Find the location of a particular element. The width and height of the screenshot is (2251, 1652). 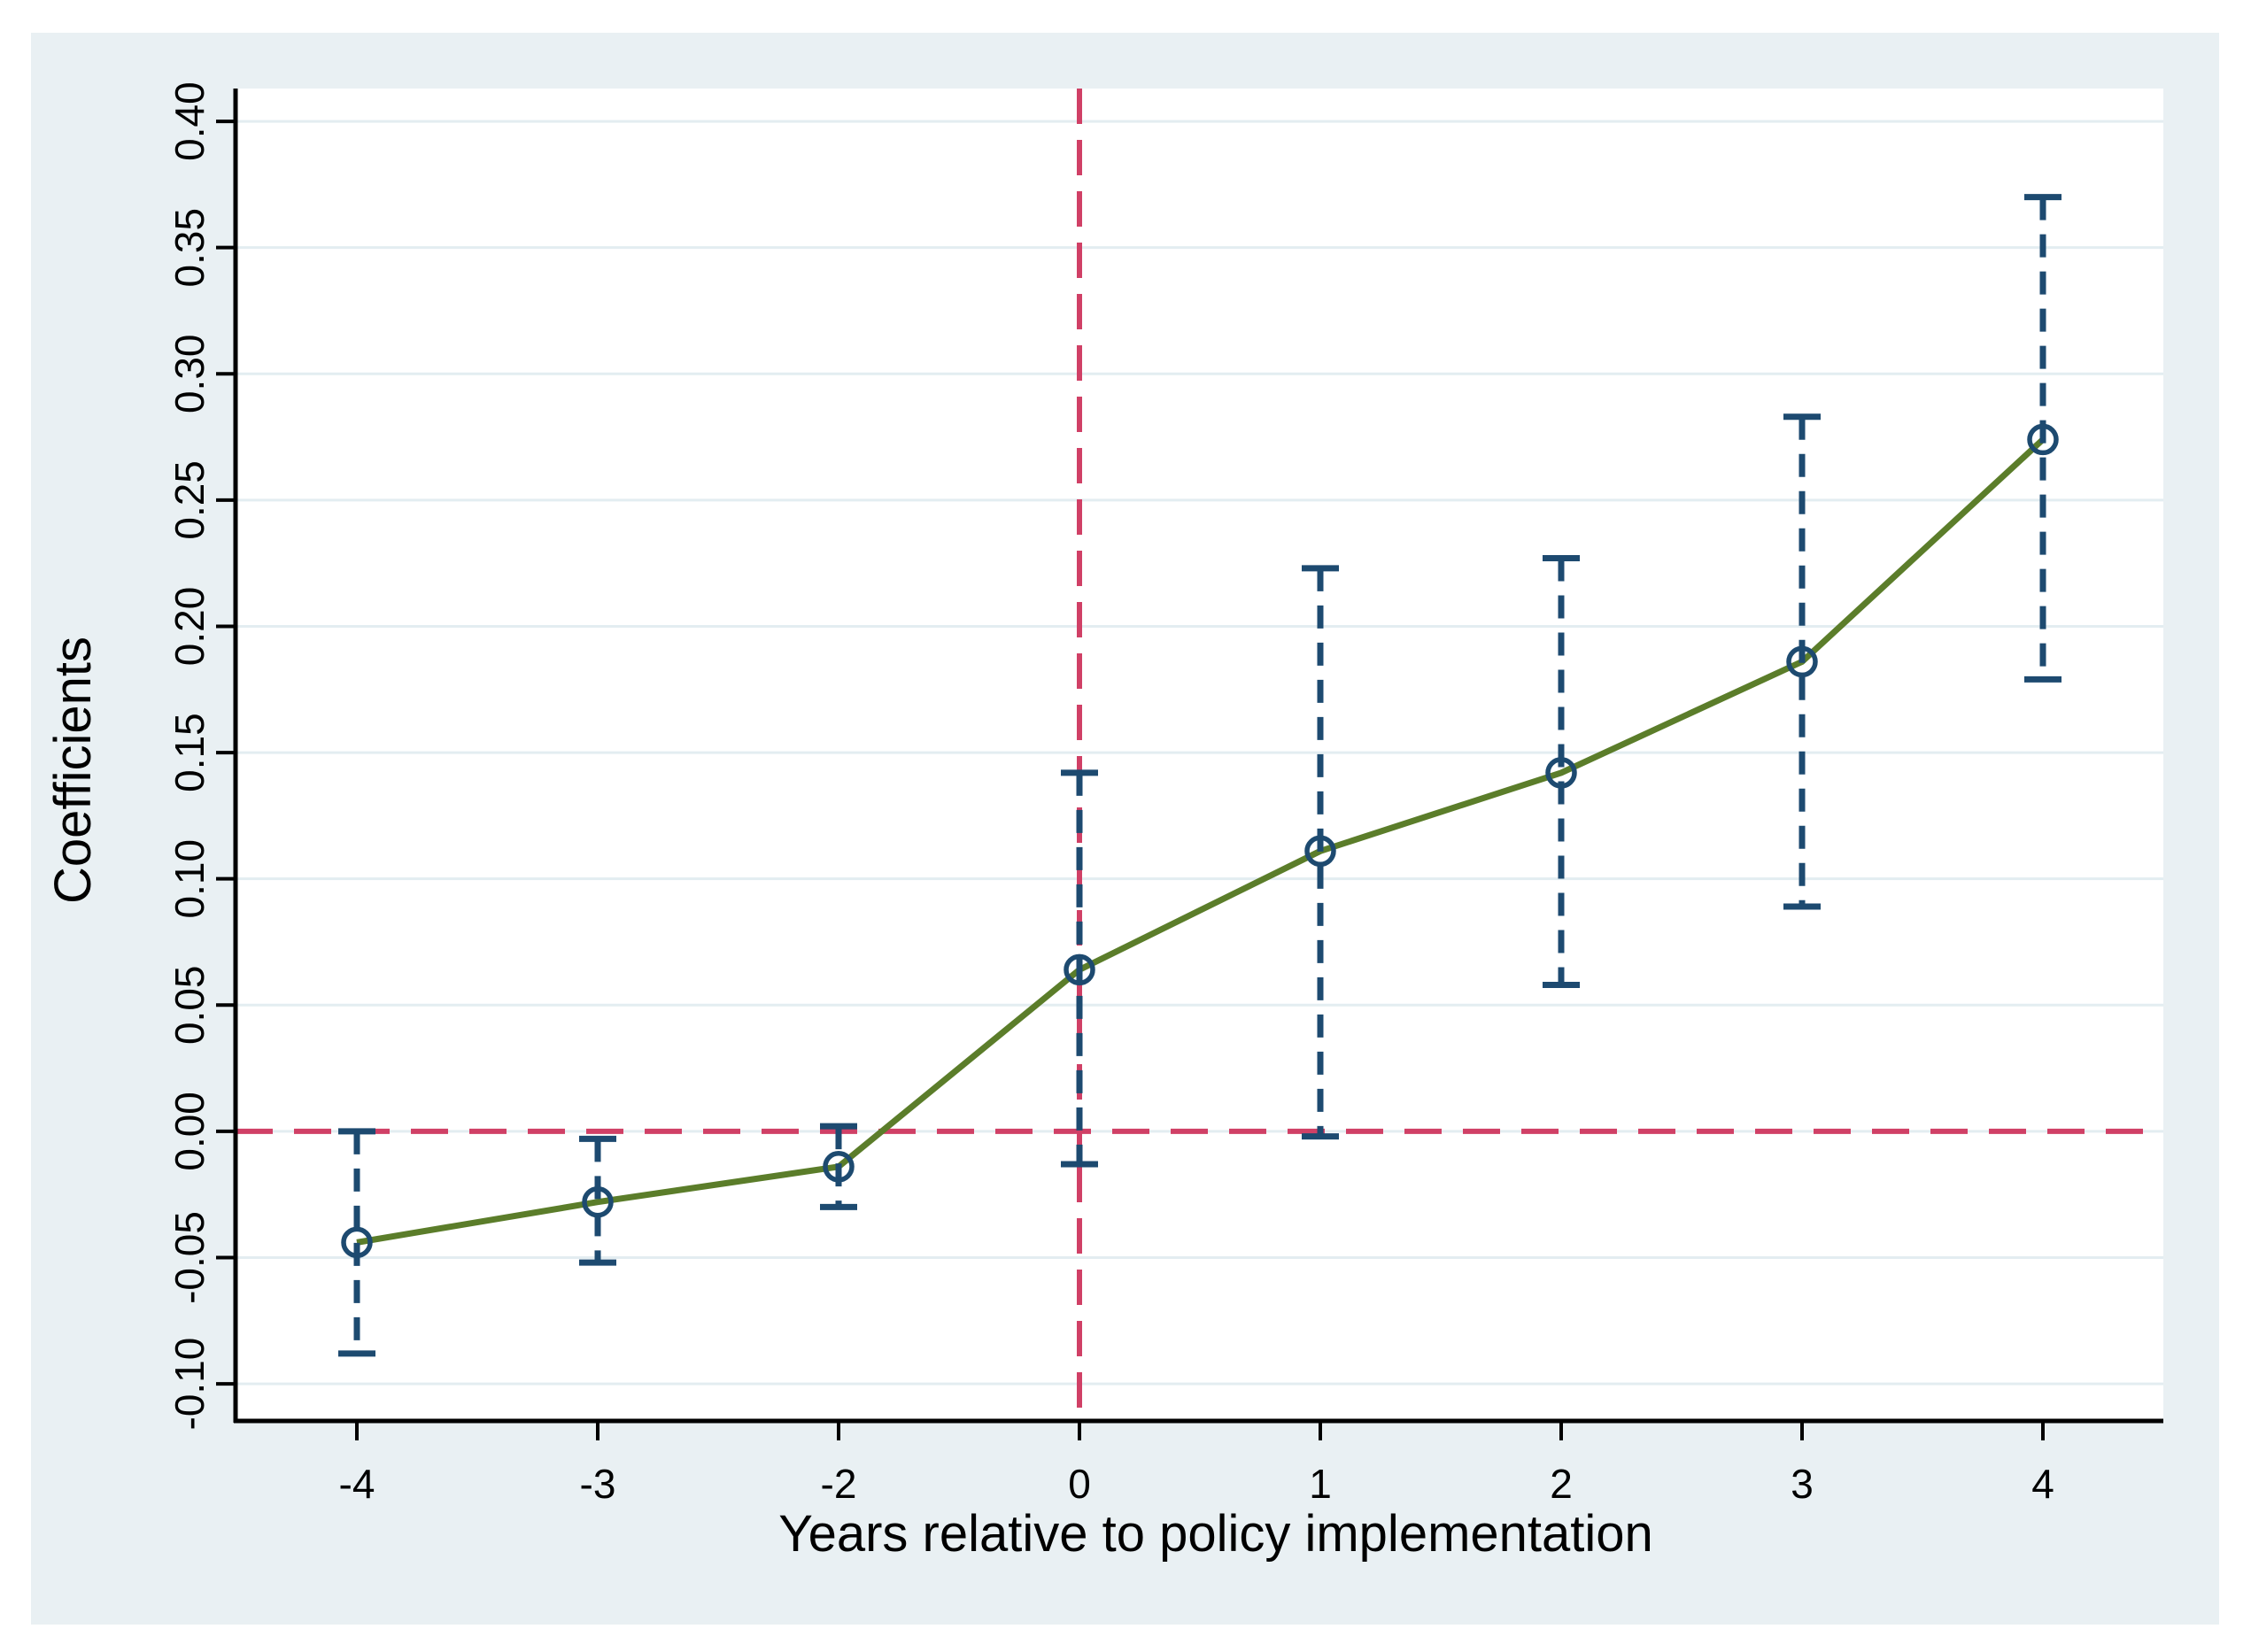

x-tick-label: 3 is located at coordinates (1802, 1484).